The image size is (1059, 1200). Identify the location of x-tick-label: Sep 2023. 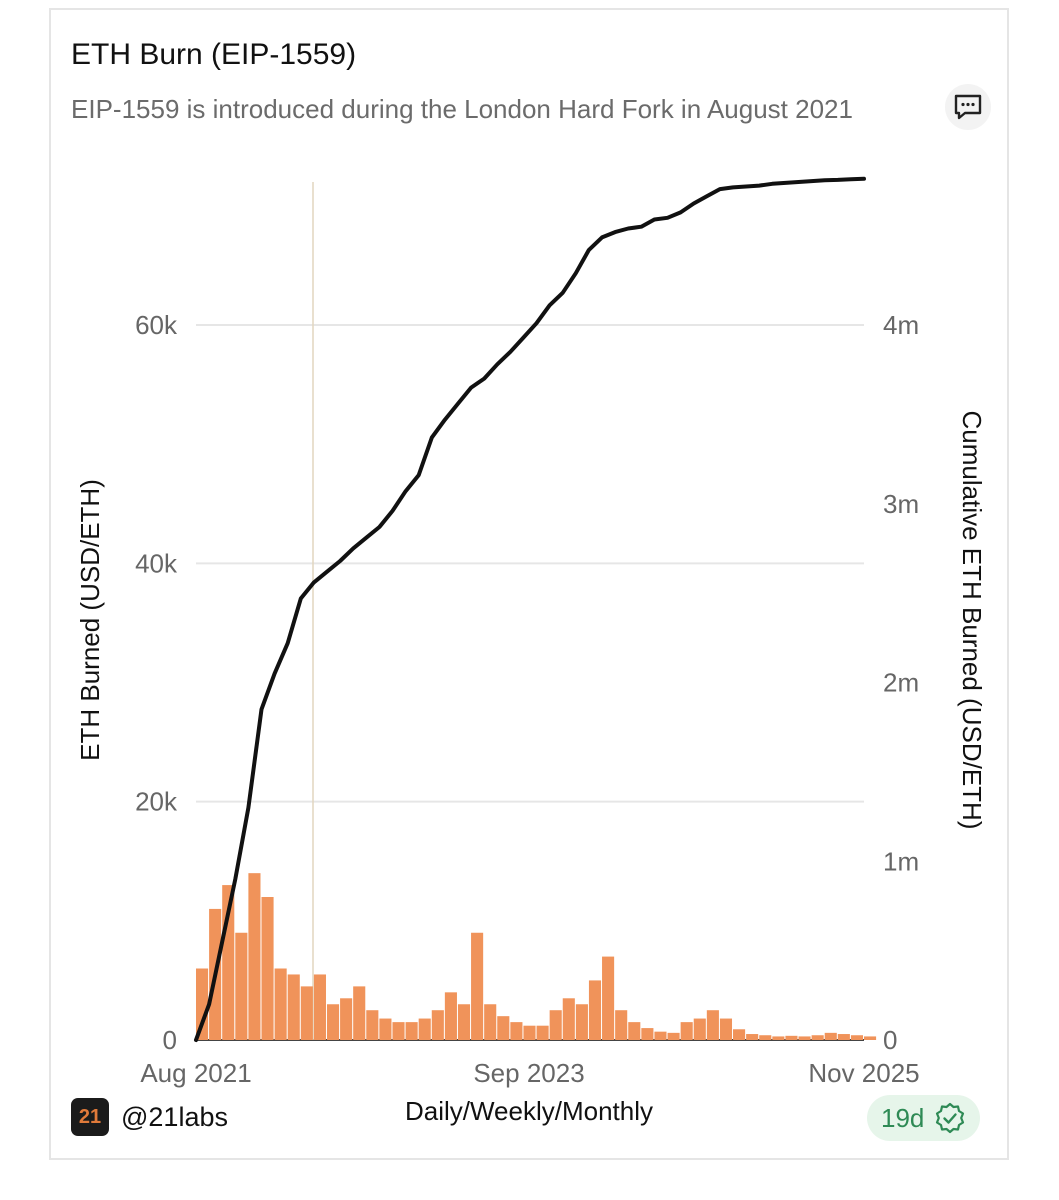
(528, 1073).